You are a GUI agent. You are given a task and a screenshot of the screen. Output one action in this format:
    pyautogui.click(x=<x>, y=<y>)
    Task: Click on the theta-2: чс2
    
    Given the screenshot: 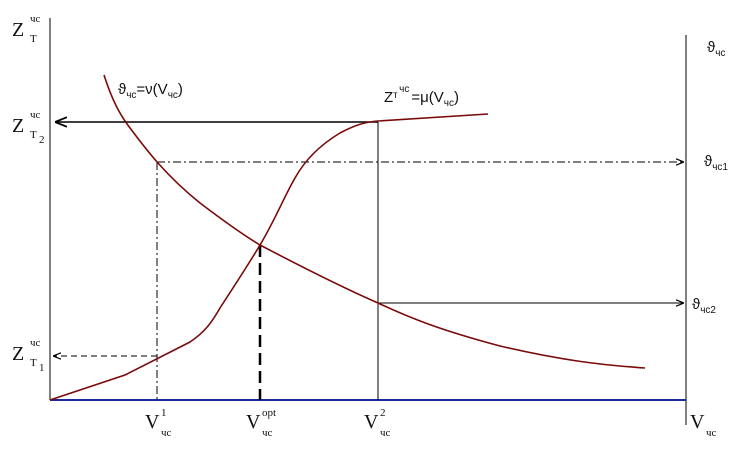 What is the action you would take?
    pyautogui.click(x=708, y=310)
    